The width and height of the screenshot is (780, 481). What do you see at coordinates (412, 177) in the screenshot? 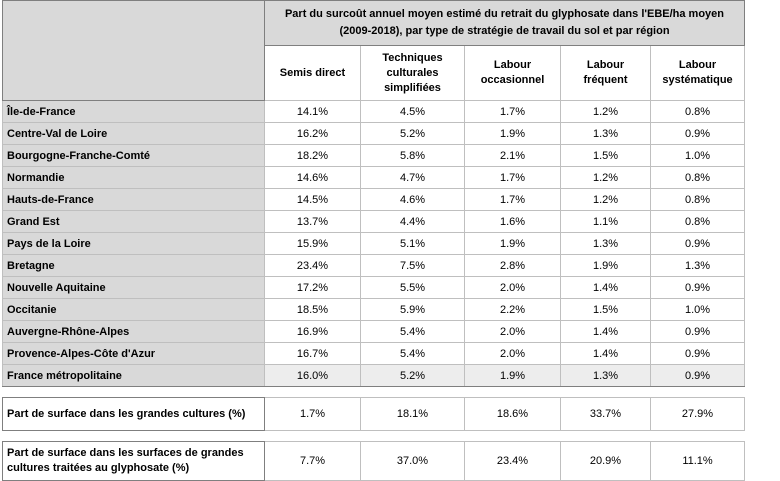
I see `table-cell: 4.7%` at bounding box center [412, 177].